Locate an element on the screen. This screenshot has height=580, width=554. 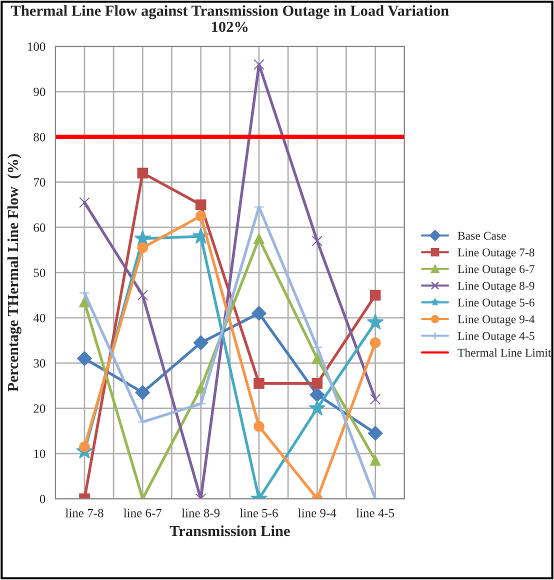
chart-title: Thermal Line Flow against Transmission Outage in Load Variation 102% is located at coordinates (229, 18).